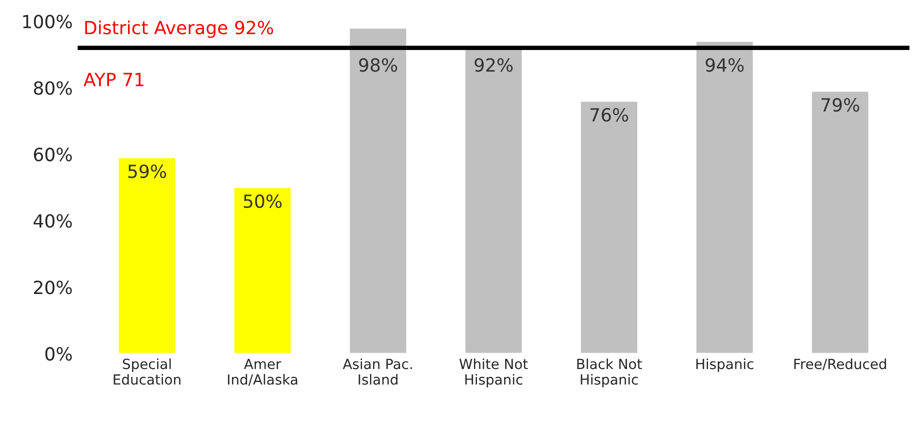 The height and width of the screenshot is (426, 914). I want to click on data-label: 79%, so click(841, 105).